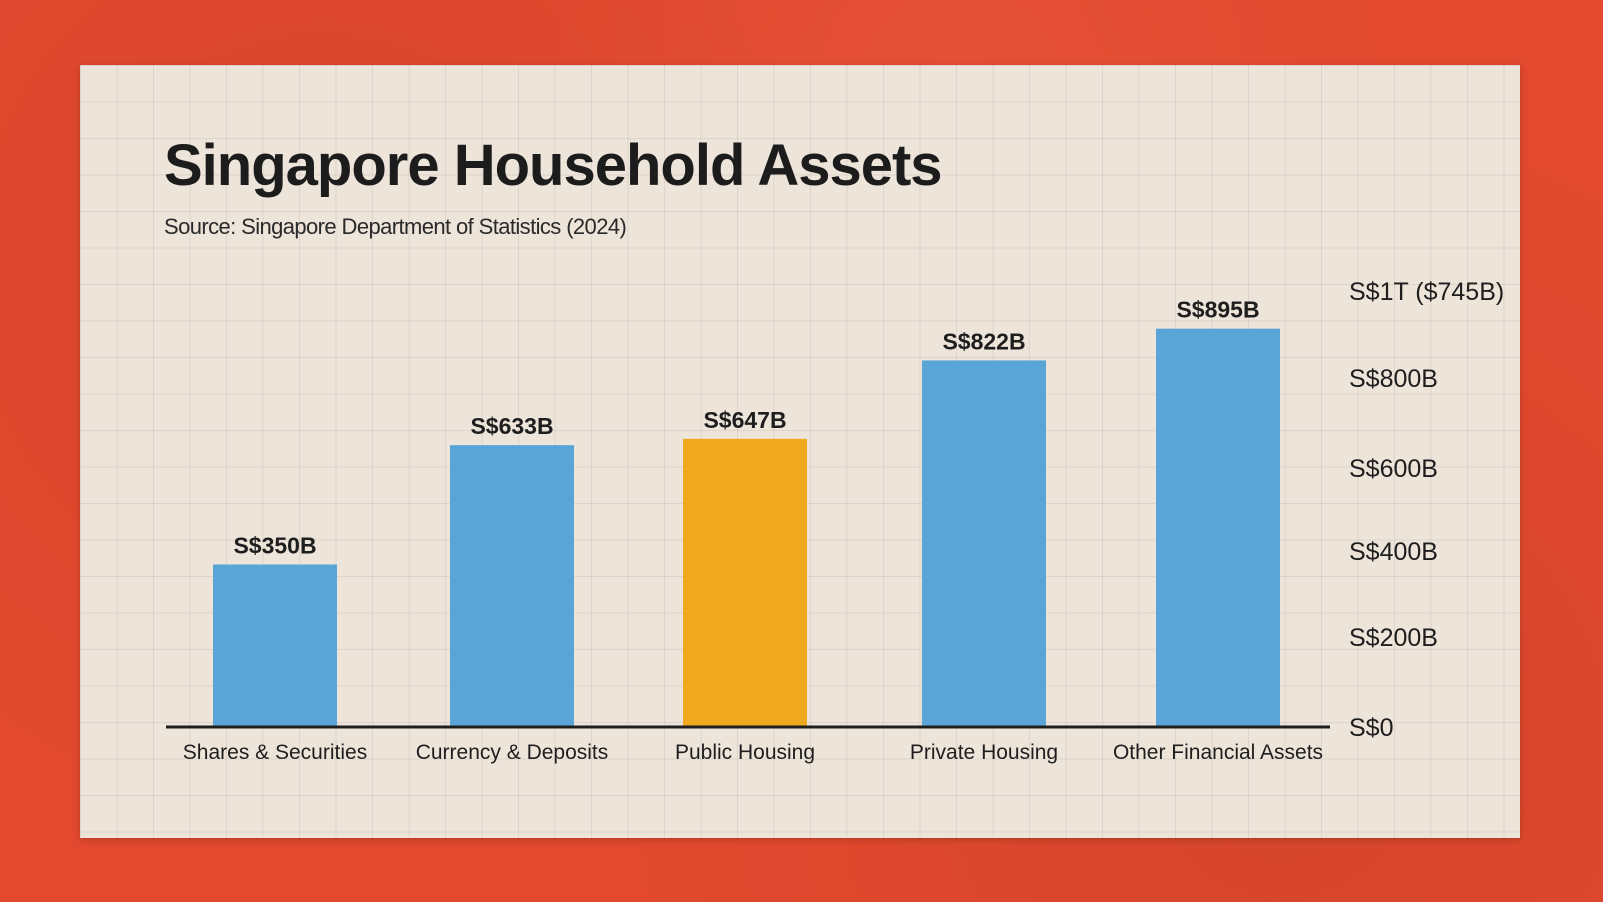  What do you see at coordinates (1393, 379) in the screenshot?
I see `y-tick-label: S$800B` at bounding box center [1393, 379].